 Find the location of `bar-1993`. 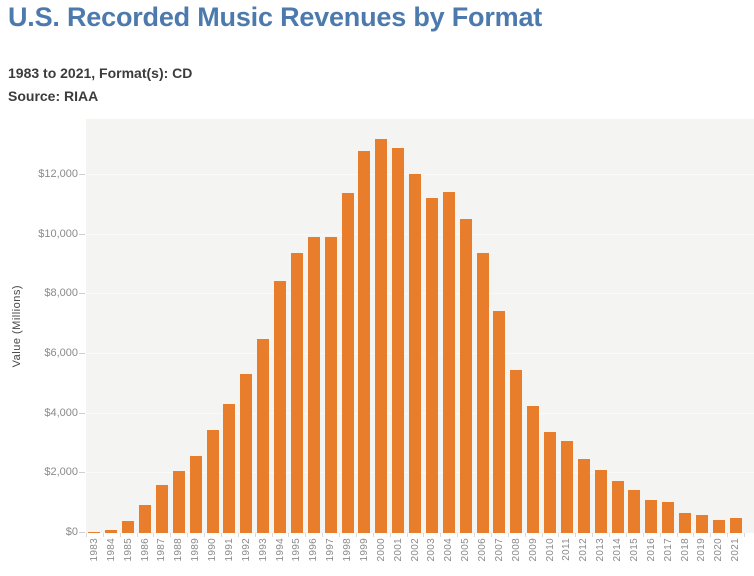

bar-1993 is located at coordinates (263, 435).